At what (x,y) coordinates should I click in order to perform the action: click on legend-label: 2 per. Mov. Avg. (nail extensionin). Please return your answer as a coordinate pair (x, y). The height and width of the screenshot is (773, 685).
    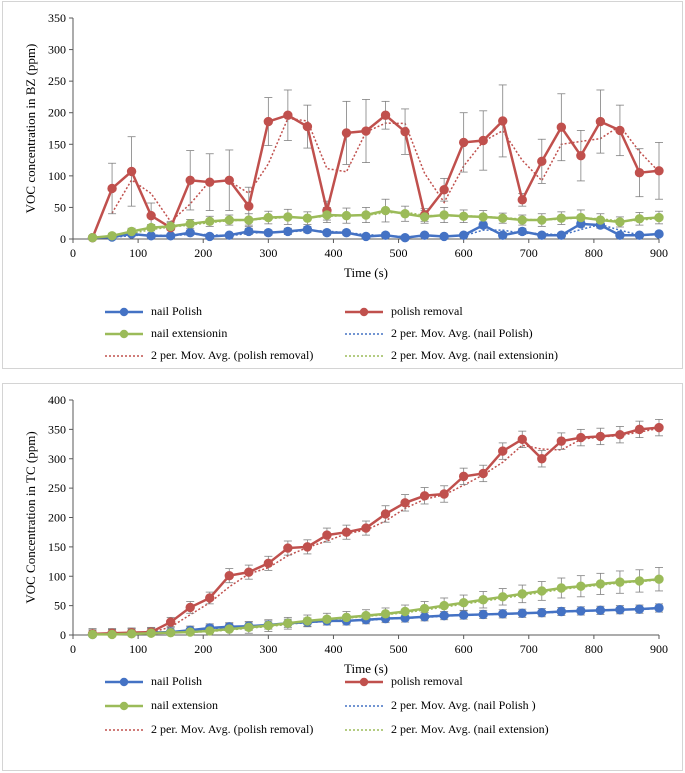
    Looking at the image, I should click on (474, 355).